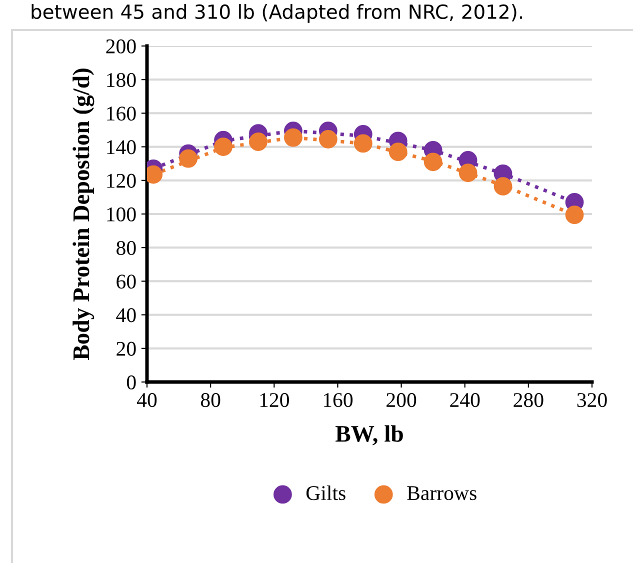  What do you see at coordinates (592, 400) in the screenshot?
I see `x-tick-label: 320` at bounding box center [592, 400].